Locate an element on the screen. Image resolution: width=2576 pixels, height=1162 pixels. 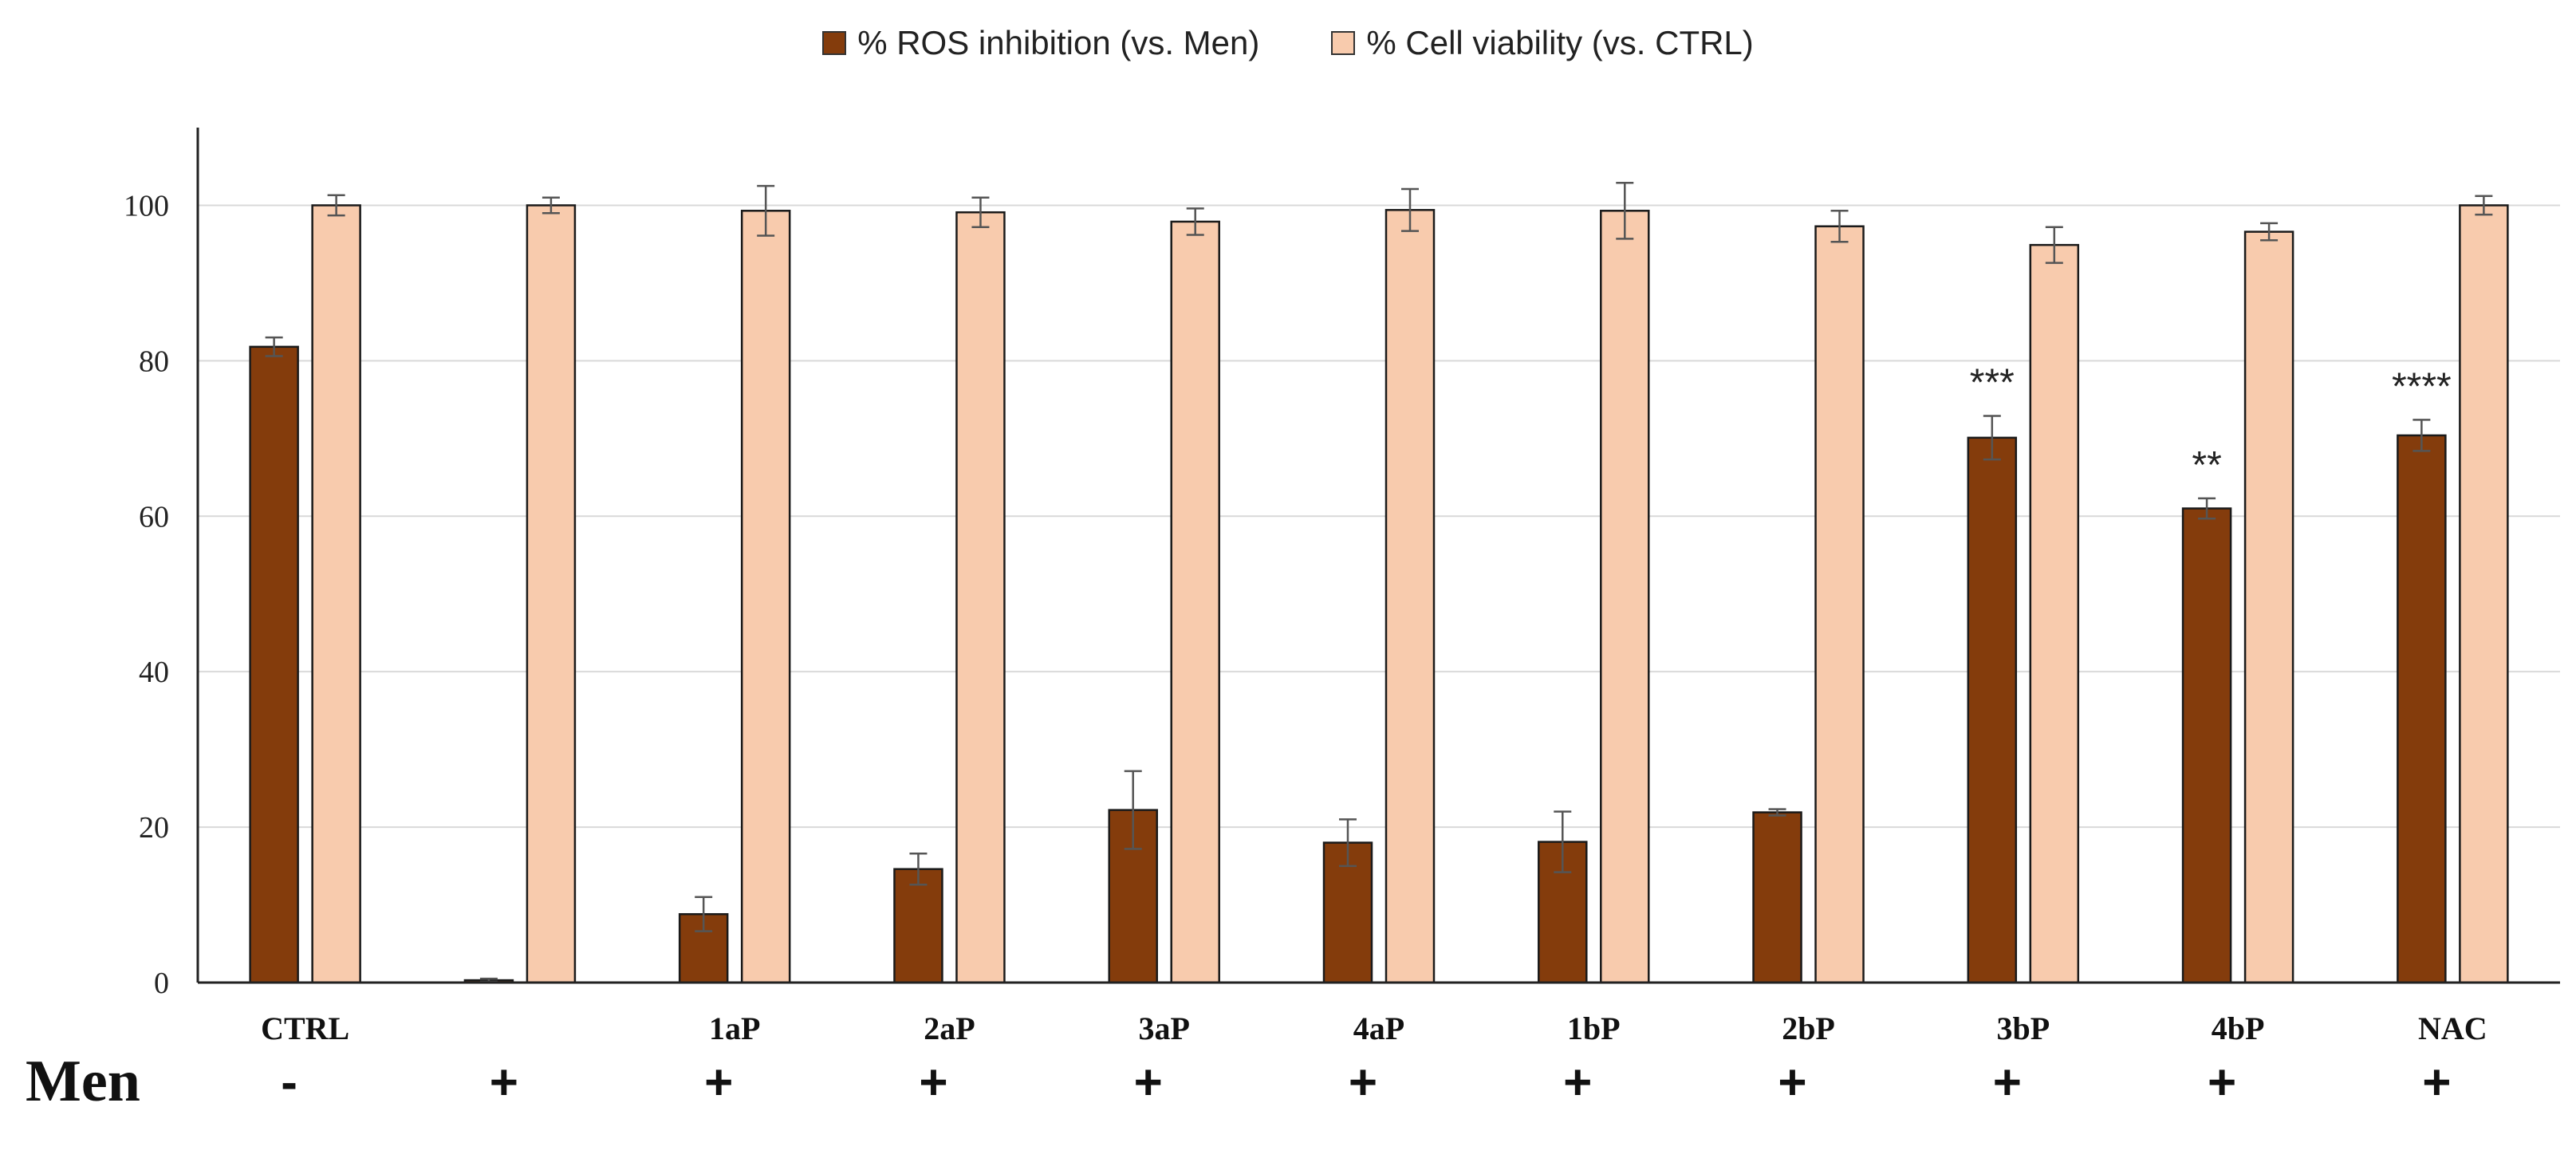
y-tick-label: 40 is located at coordinates (154, 673).